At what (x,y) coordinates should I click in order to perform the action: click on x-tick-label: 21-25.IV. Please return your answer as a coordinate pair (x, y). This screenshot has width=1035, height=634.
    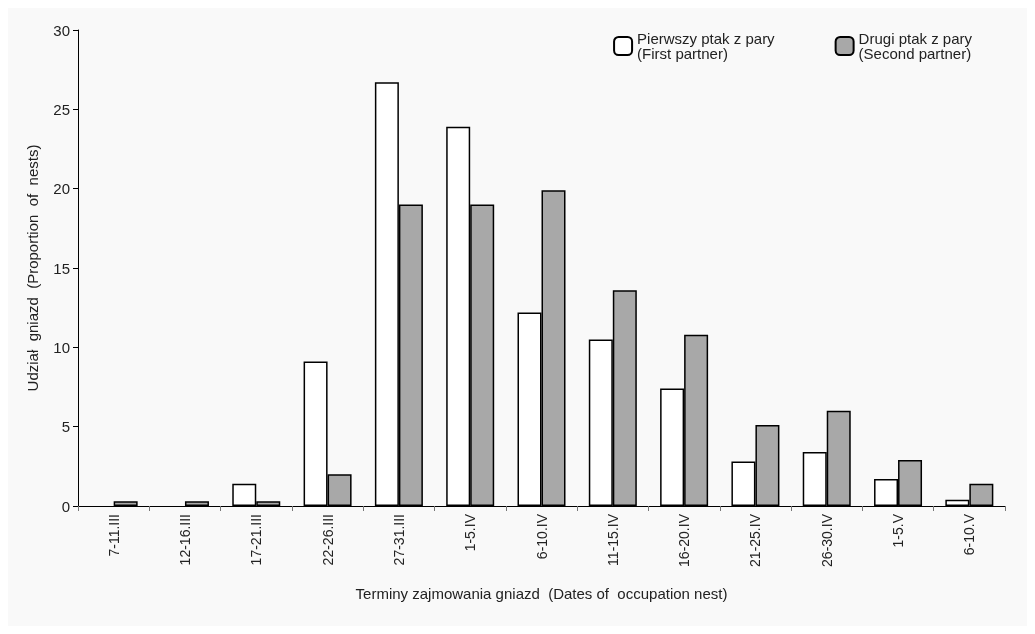
    Looking at the image, I should click on (755, 540).